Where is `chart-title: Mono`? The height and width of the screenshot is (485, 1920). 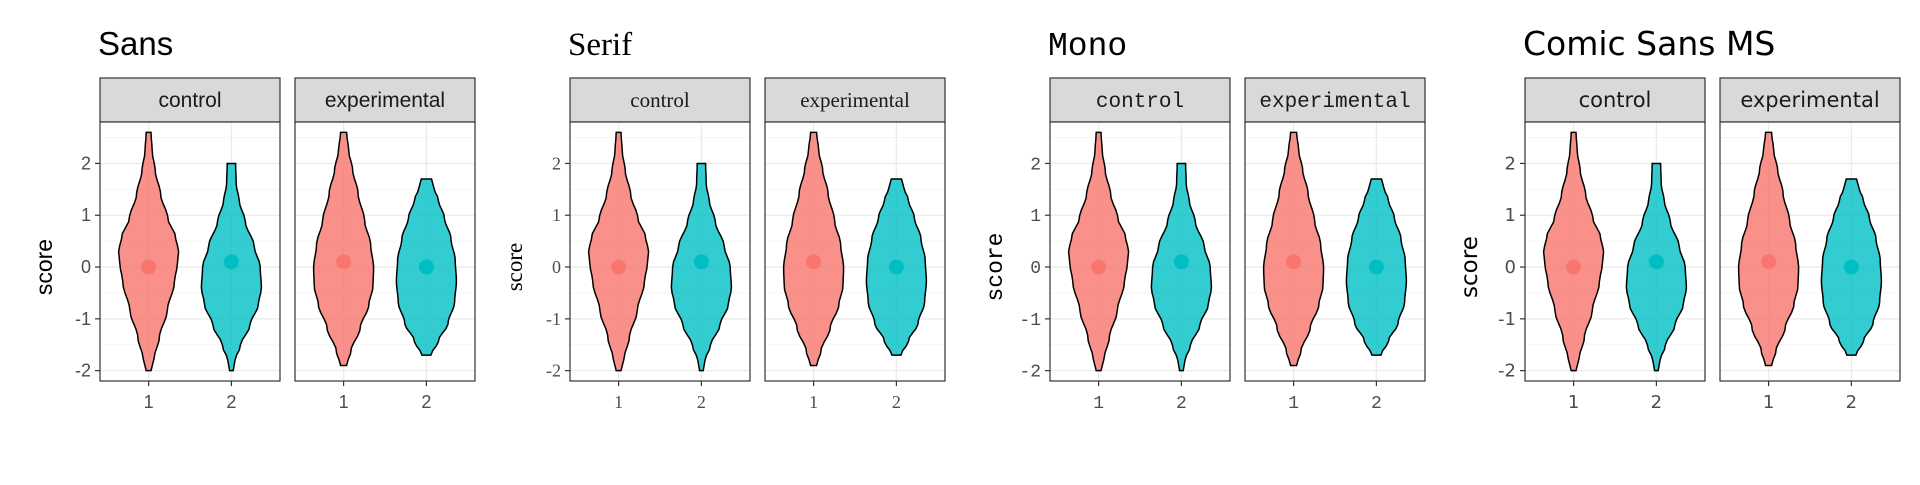
chart-title: Mono is located at coordinates (1087, 46).